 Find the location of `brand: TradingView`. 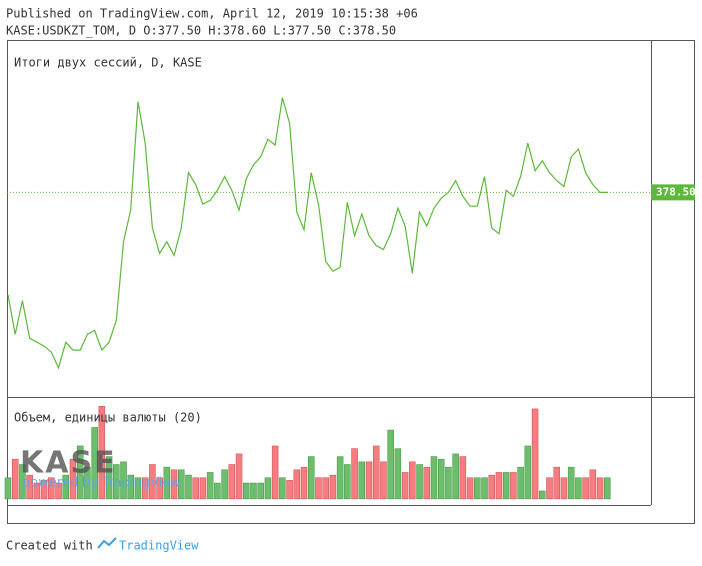

brand: TradingView is located at coordinates (159, 546).